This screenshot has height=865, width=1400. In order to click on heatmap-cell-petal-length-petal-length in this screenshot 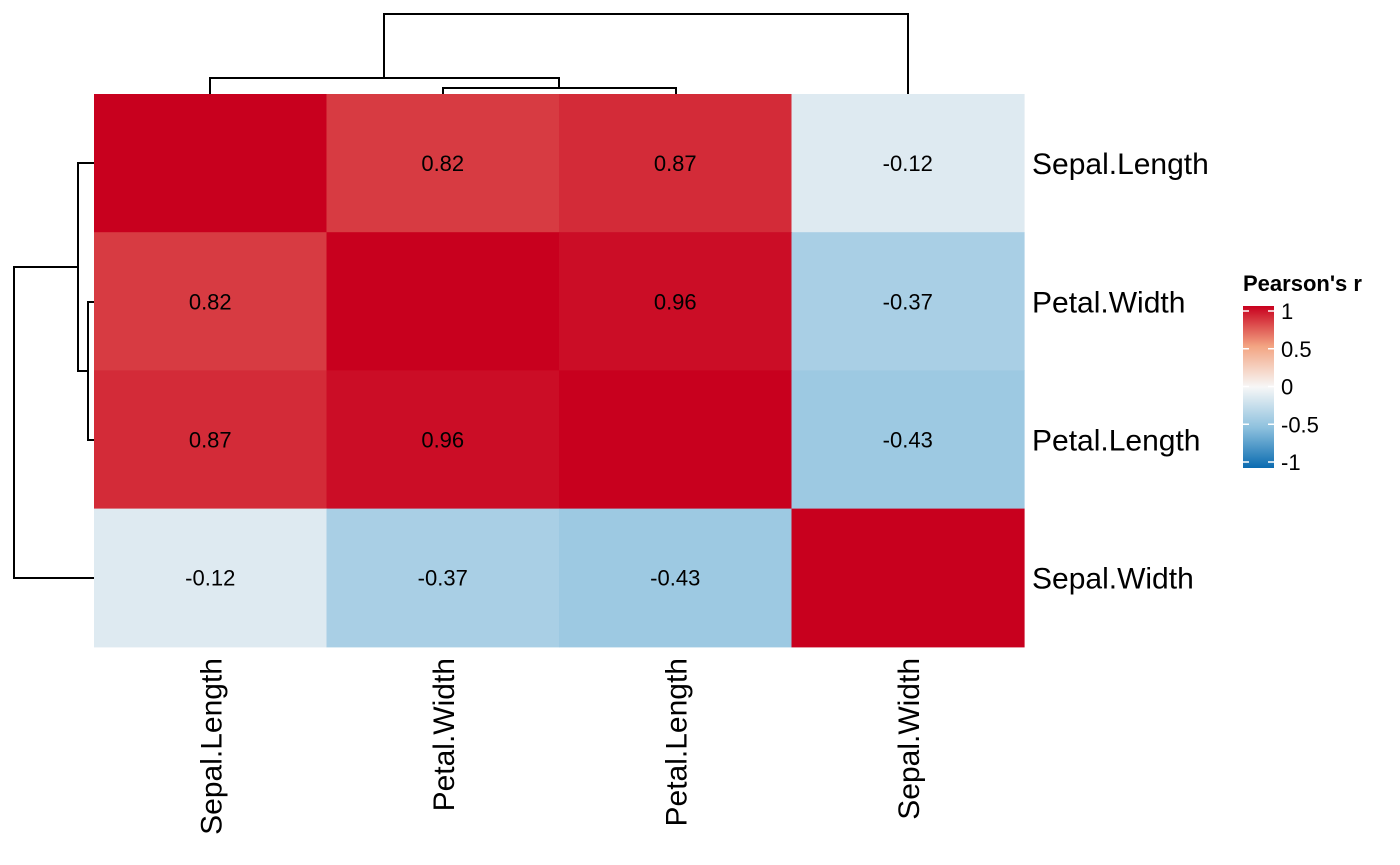, I will do `click(676, 440)`.